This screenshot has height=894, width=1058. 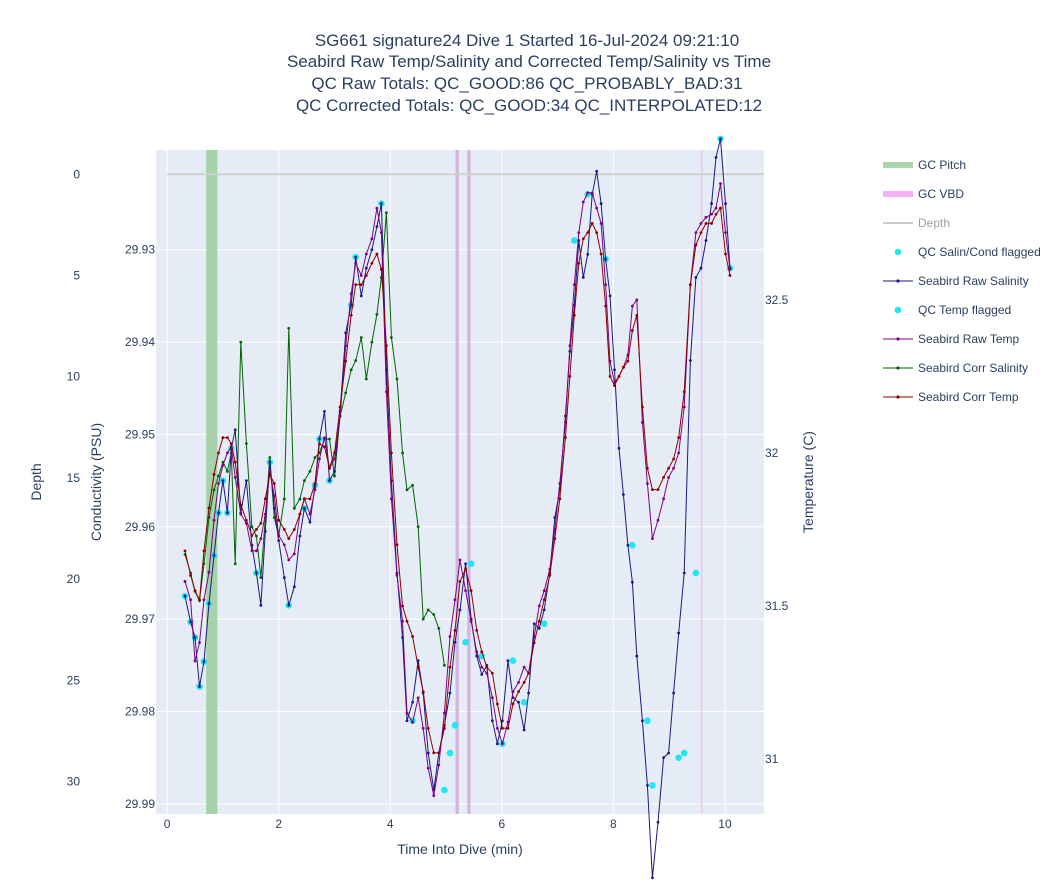 I want to click on x-axis-title: Time Into Dive (min), so click(x=460, y=849).